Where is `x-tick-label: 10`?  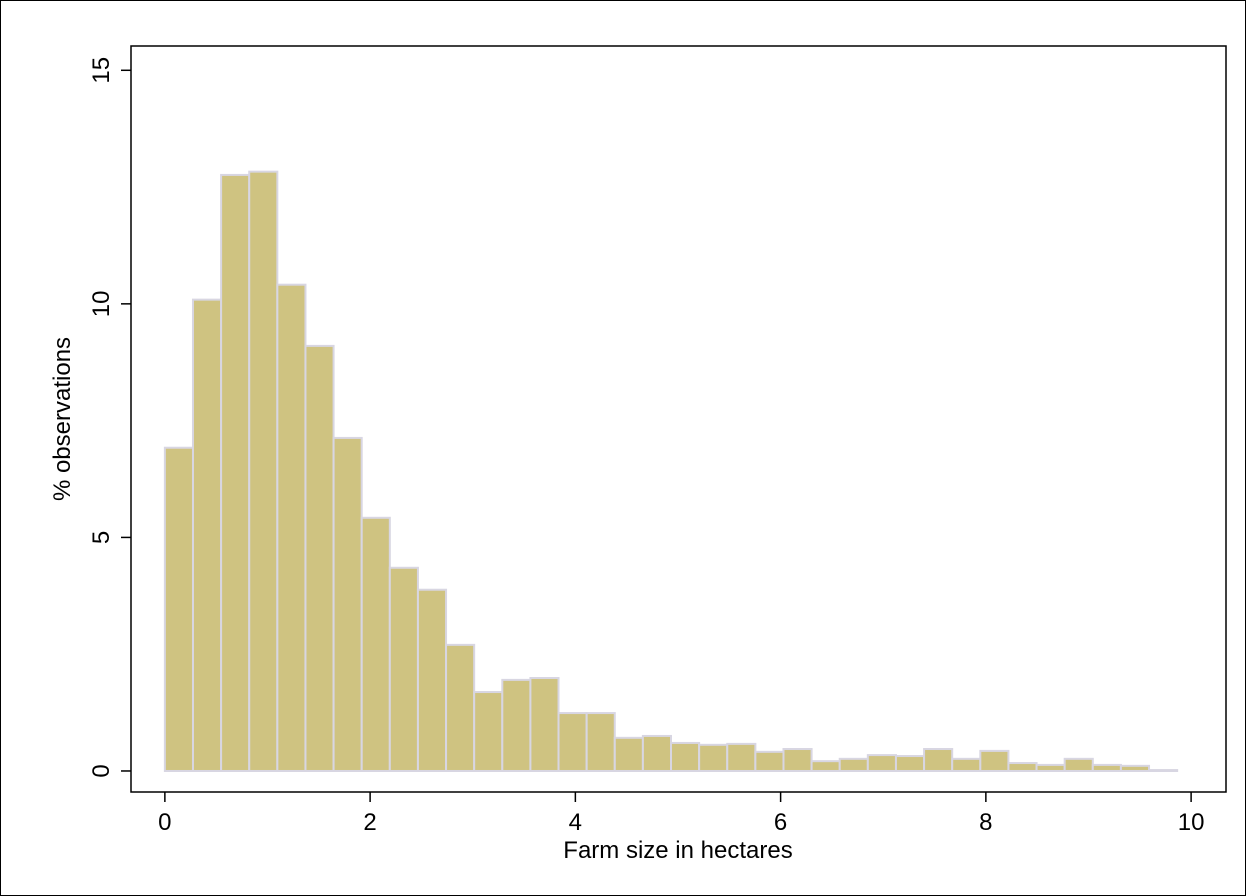 x-tick-label: 10 is located at coordinates (1191, 822).